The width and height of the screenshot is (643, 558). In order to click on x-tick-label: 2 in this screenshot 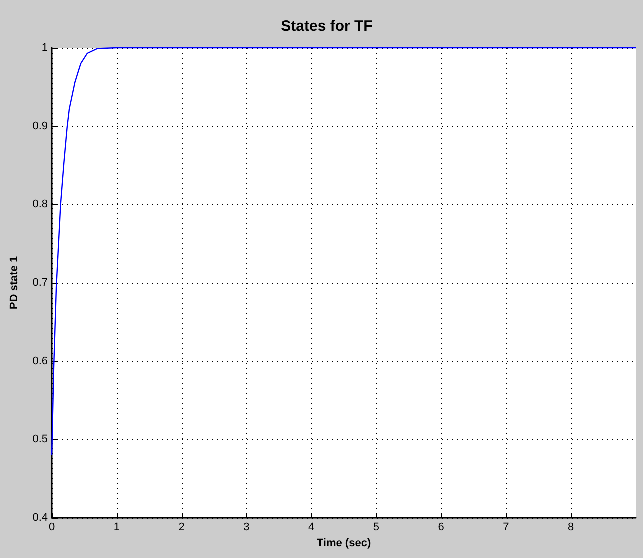, I will do `click(181, 528)`.